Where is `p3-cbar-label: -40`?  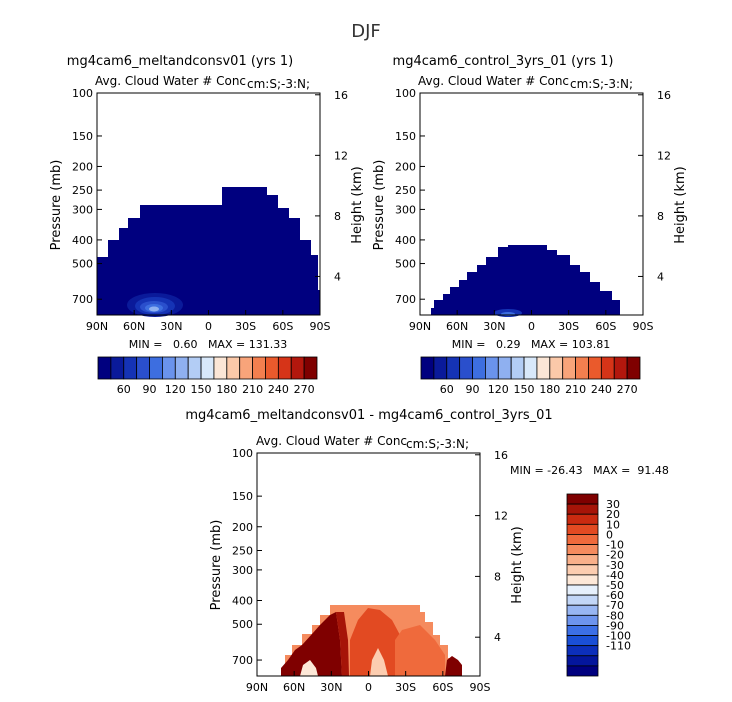 p3-cbar-label: -40 is located at coordinates (615, 575).